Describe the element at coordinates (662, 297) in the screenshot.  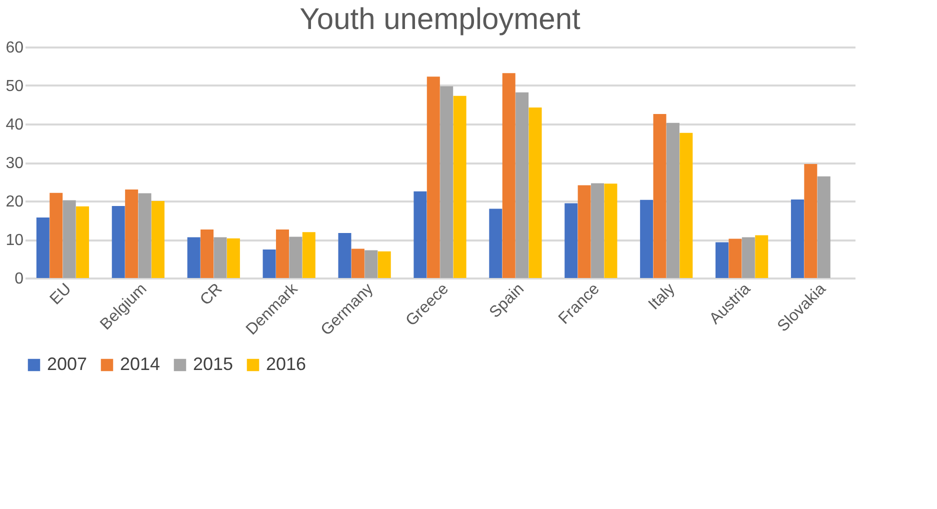
I see `x-tick-label: Italy` at that location.